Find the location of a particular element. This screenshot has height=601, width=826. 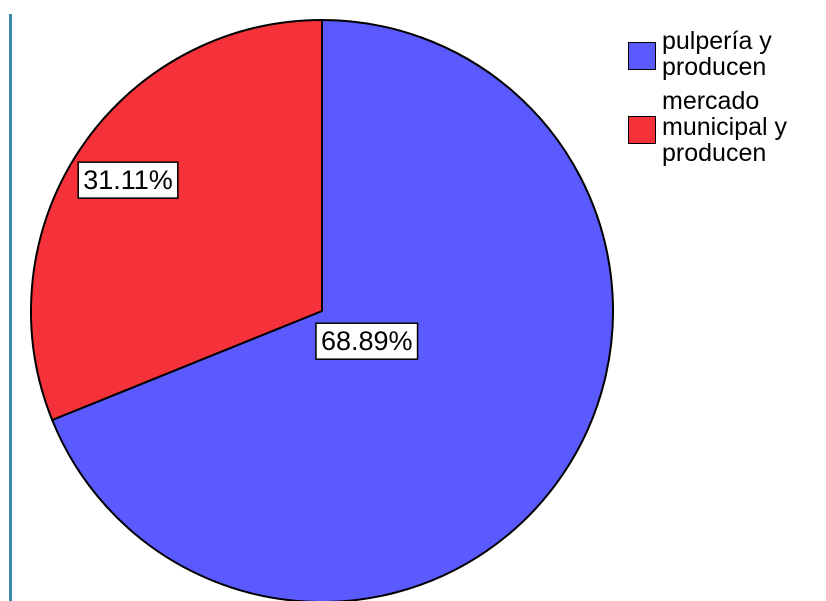

legend-item-mercado: mercado municipal y producen is located at coordinates (726, 127).